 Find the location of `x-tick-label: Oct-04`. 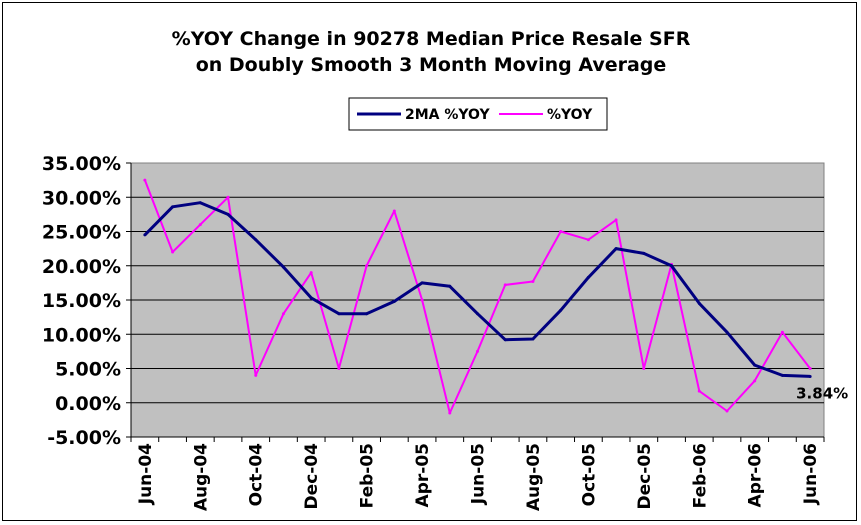

x-tick-label: Oct-04 is located at coordinates (257, 475).